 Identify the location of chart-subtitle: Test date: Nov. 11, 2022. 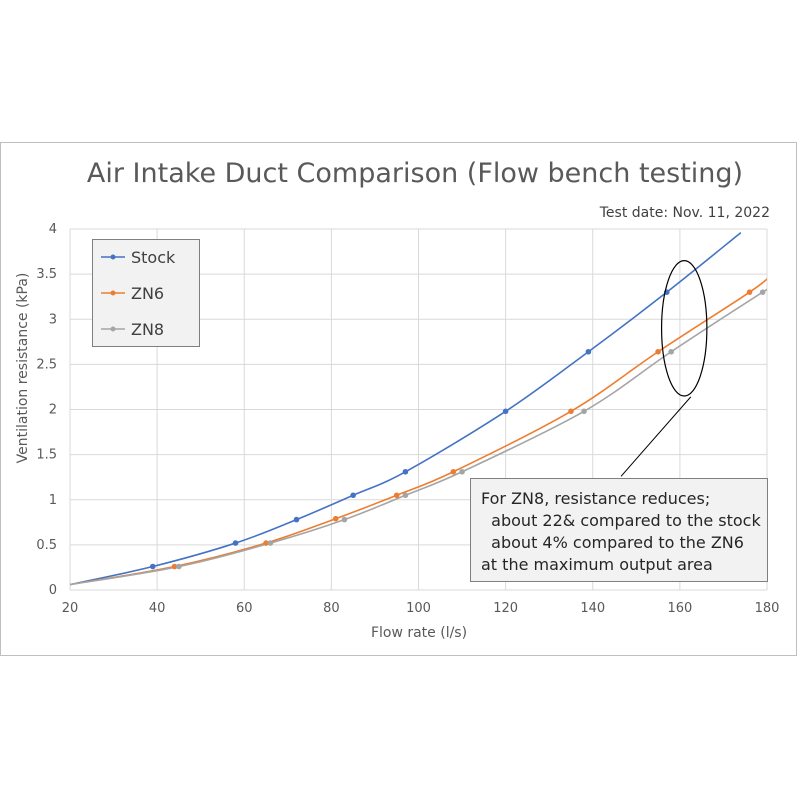
(684, 213).